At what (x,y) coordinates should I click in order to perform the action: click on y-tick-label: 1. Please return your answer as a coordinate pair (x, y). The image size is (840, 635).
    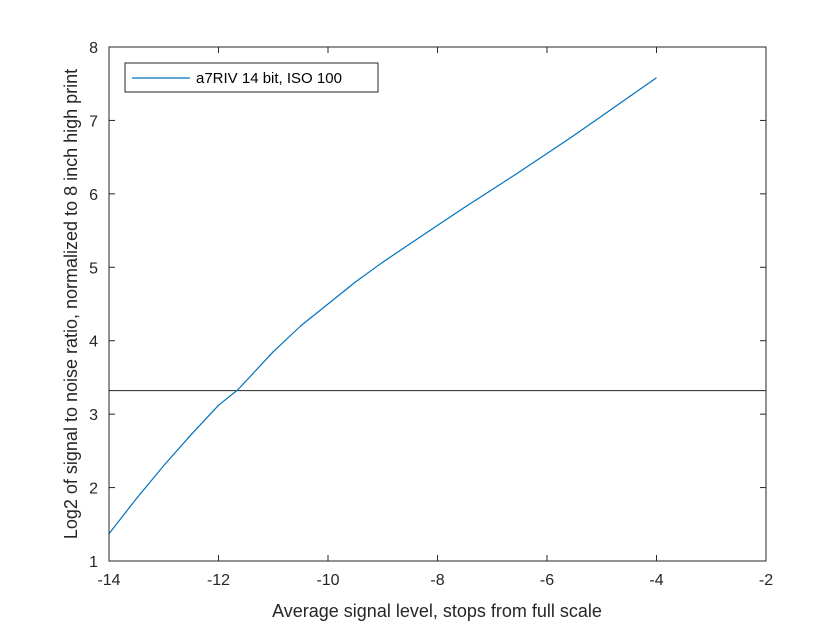
    Looking at the image, I should click on (93, 562).